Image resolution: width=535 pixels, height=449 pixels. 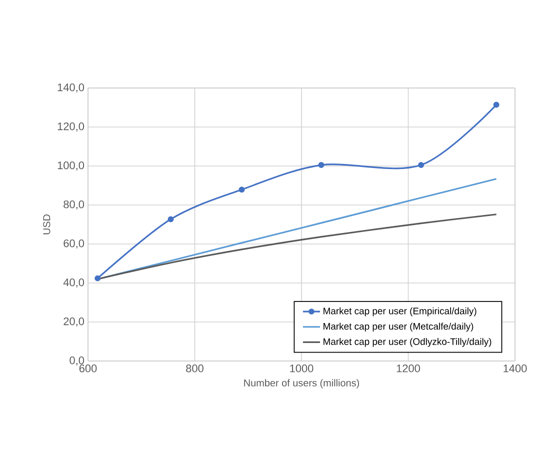 What do you see at coordinates (74, 244) in the screenshot?
I see `y-tick-label: 60,0` at bounding box center [74, 244].